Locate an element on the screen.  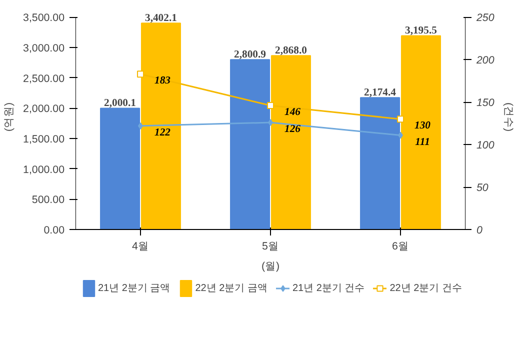
y-tick-label: 500.00 is located at coordinates (48, 200).